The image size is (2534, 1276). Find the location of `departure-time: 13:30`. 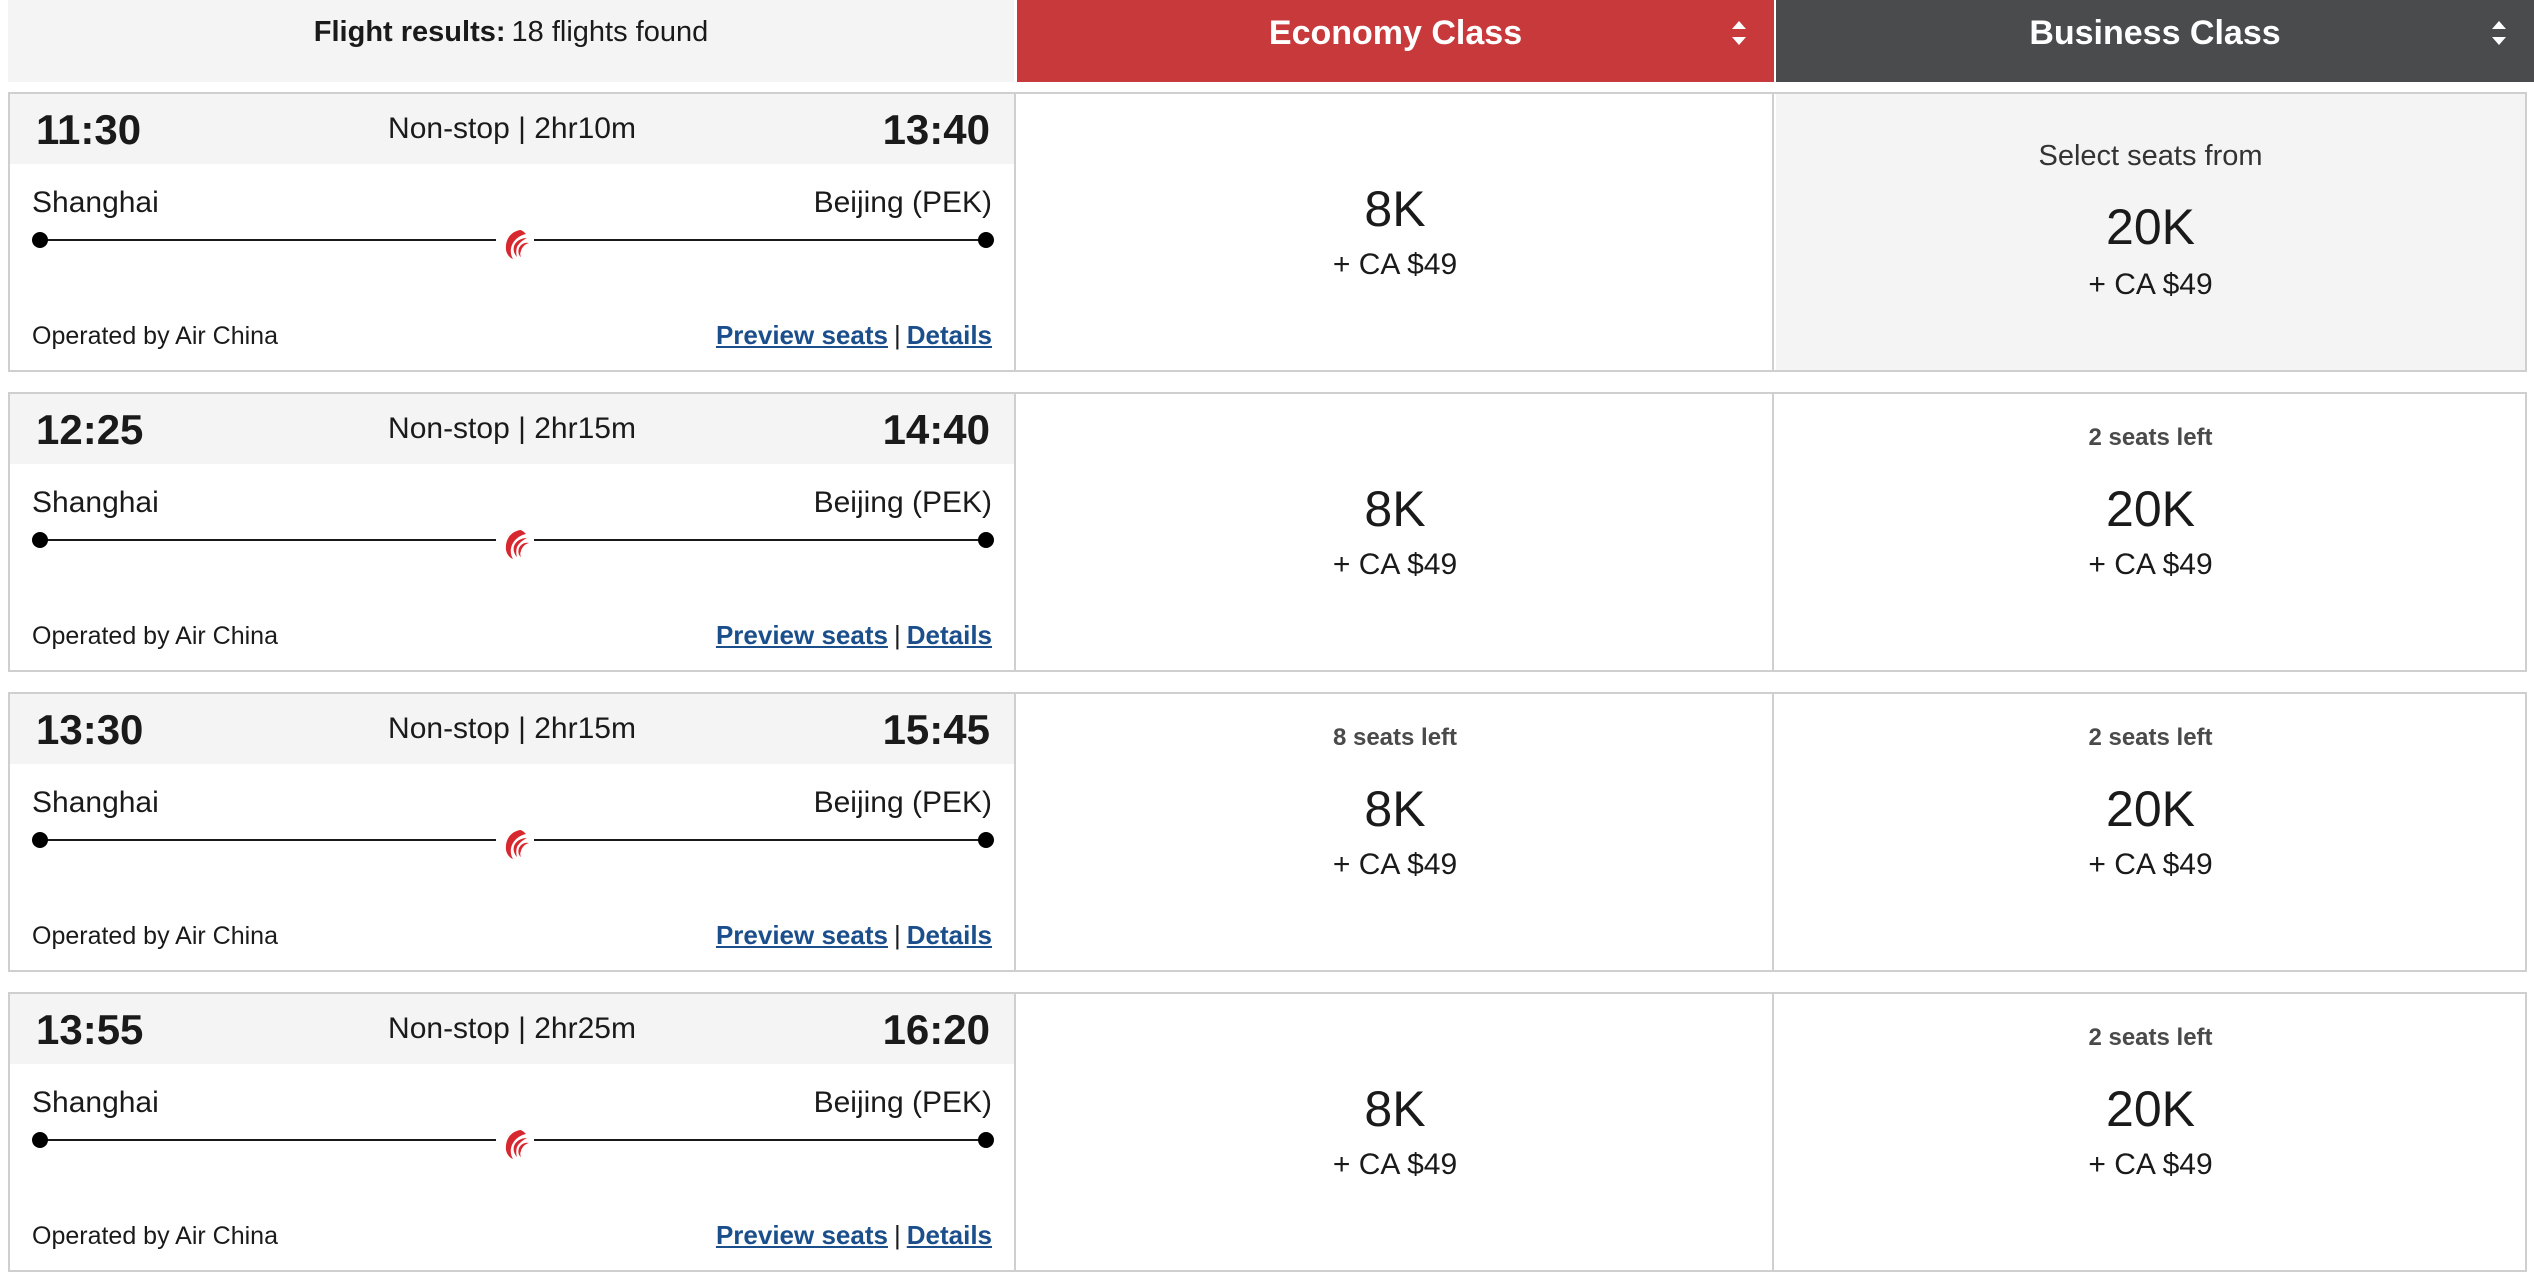

departure-time: 13:30 is located at coordinates (90, 729).